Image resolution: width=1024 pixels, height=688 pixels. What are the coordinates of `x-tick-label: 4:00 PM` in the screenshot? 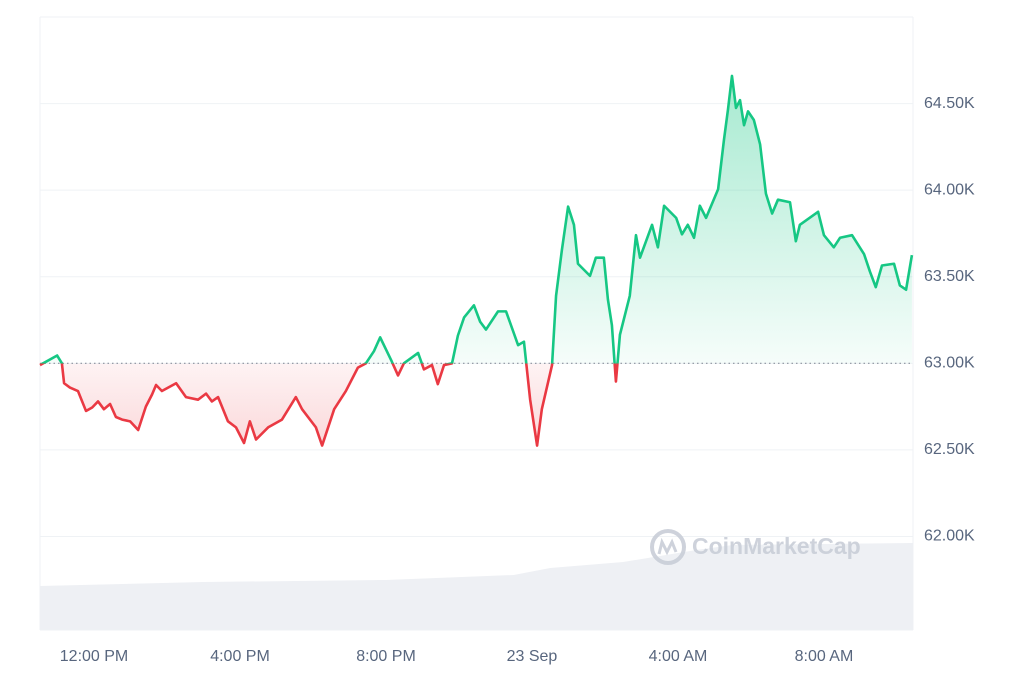 It's located at (240, 656).